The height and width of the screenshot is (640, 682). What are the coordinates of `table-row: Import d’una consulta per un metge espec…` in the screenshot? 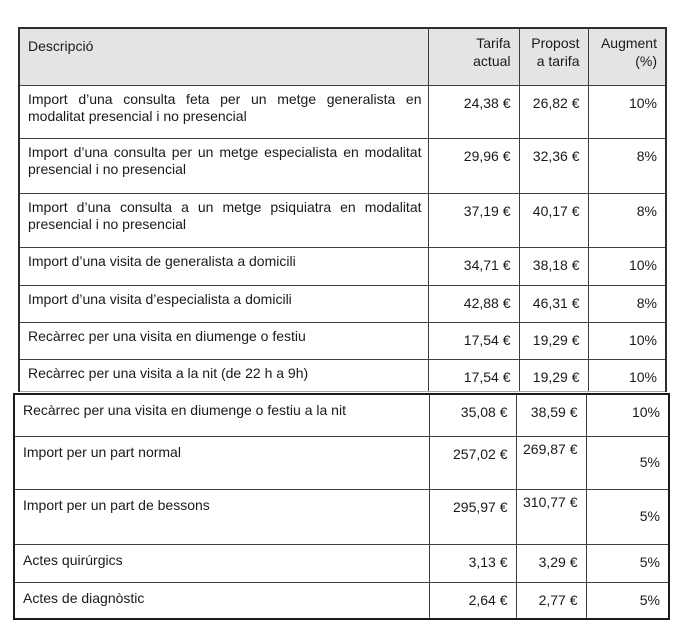 It's located at (342, 165).